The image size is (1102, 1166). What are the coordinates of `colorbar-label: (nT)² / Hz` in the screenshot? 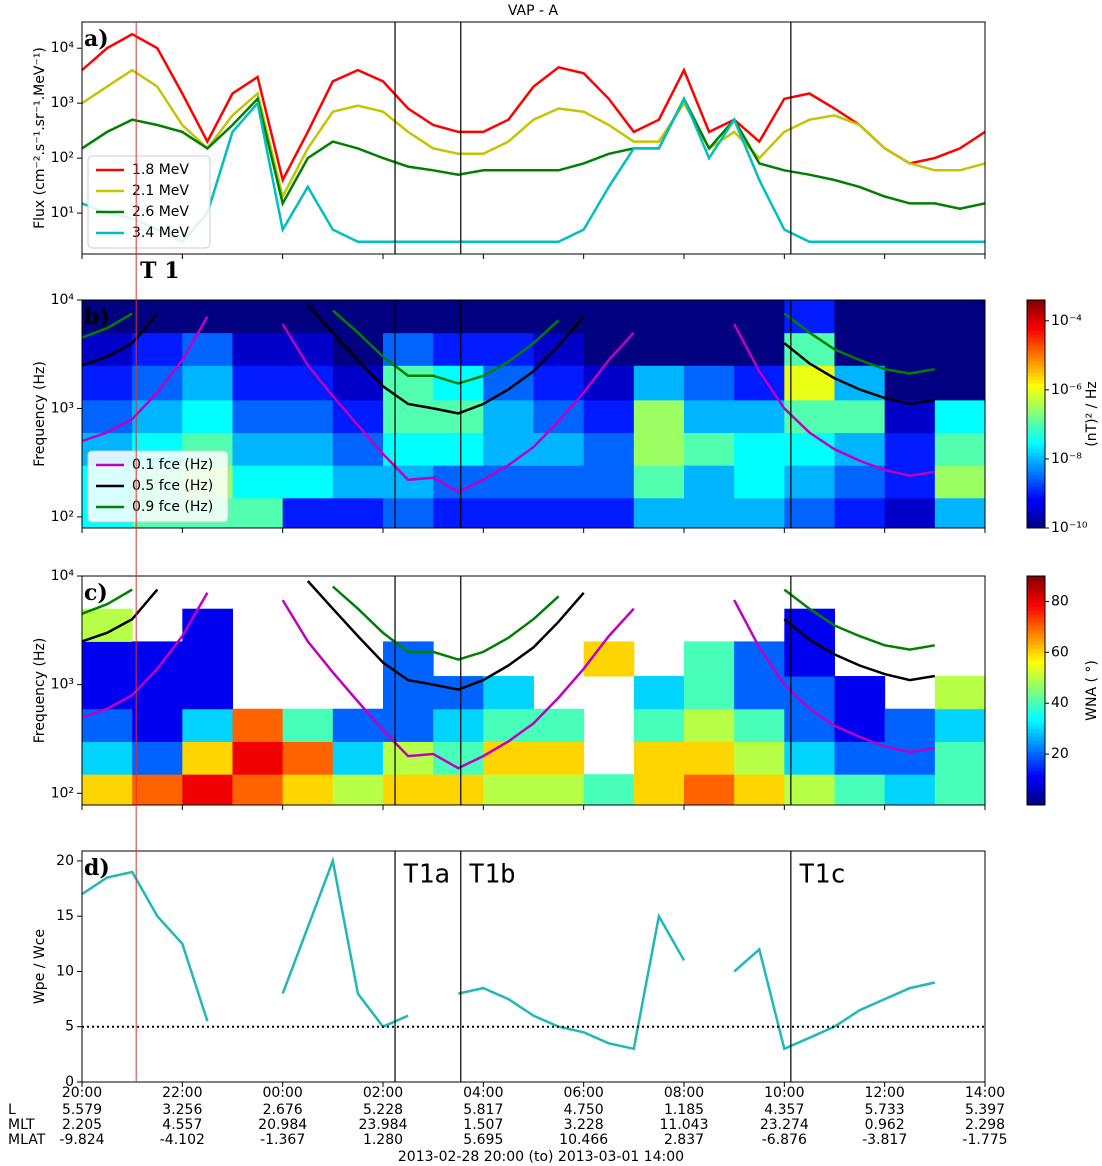 It's located at (1092, 413).